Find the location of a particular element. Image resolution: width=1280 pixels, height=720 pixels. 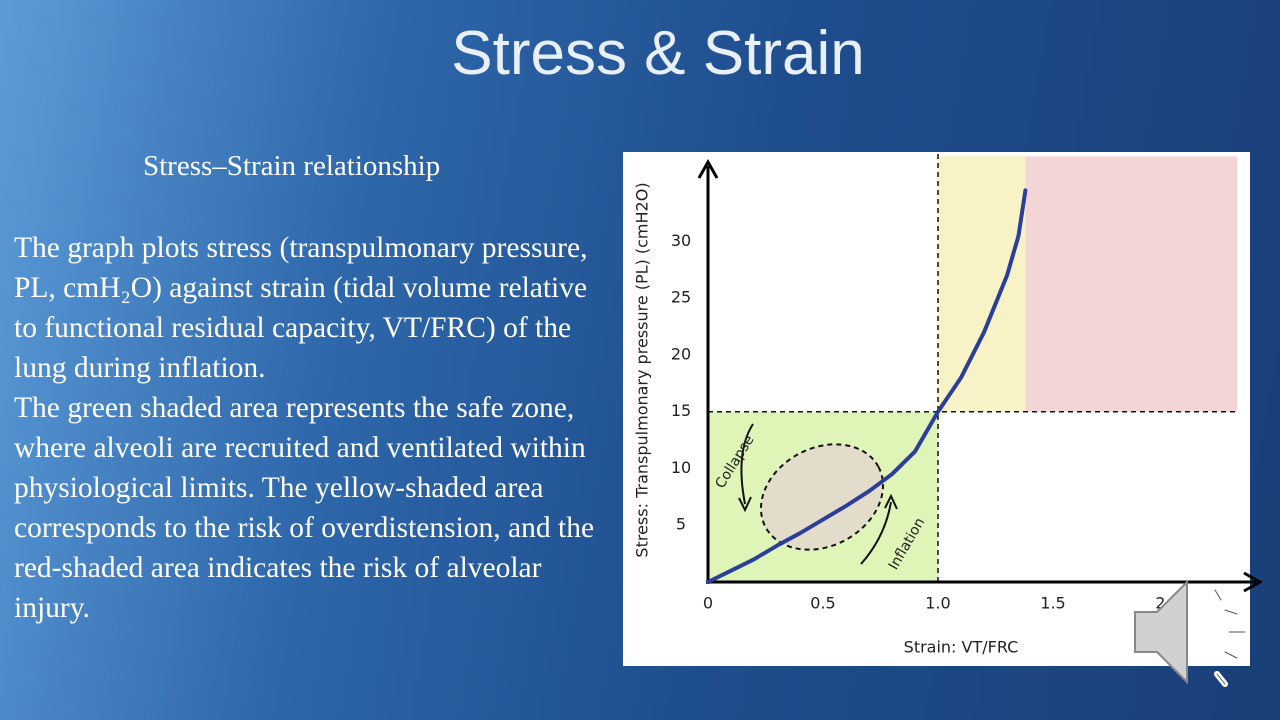

y-axis-arrow is located at coordinates (708, 168).